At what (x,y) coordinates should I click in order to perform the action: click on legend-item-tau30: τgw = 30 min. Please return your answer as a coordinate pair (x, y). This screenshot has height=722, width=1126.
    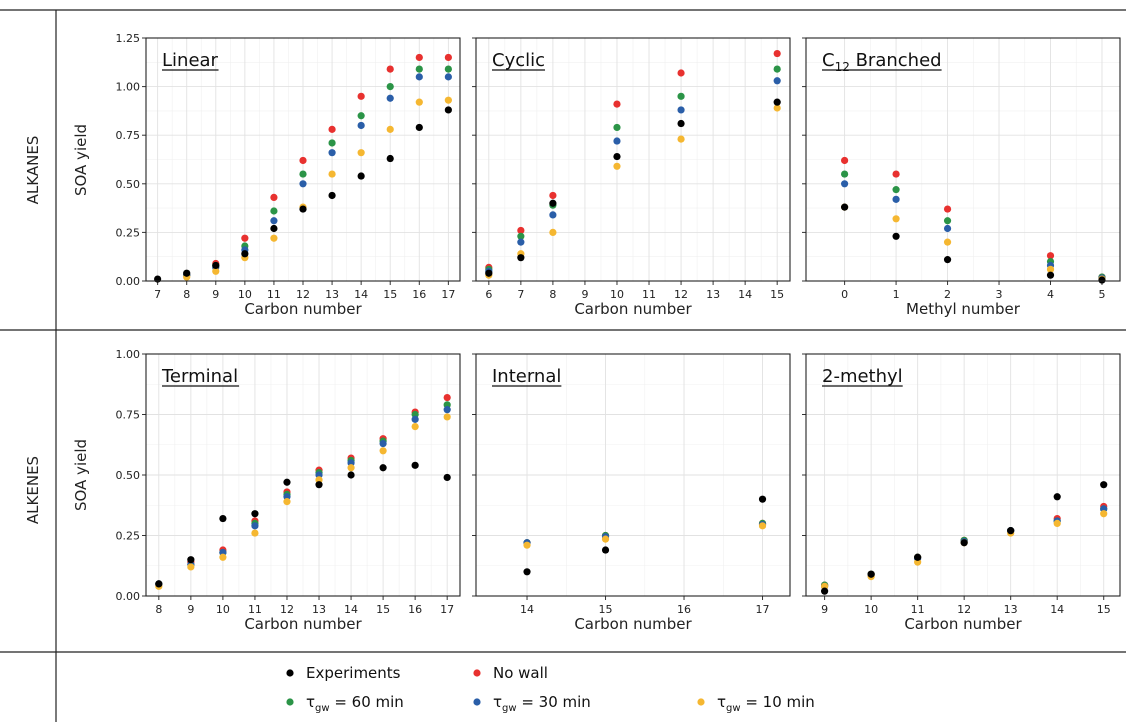
    Looking at the image, I should click on (532, 703).